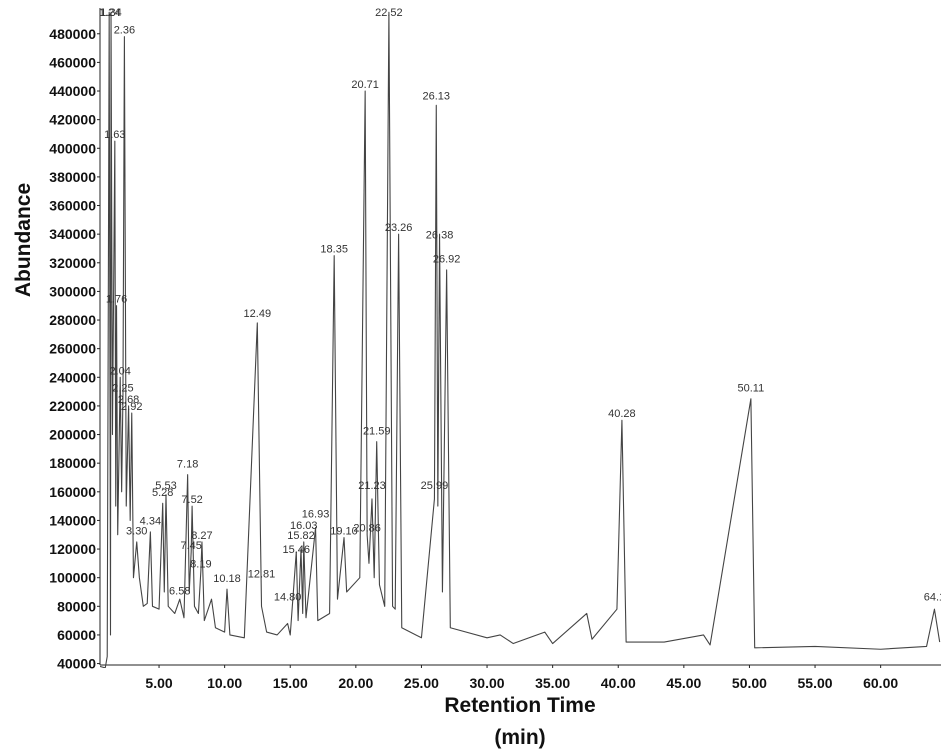 The image size is (941, 750). What do you see at coordinates (165, 486) in the screenshot?
I see `peak-label: 5.53` at bounding box center [165, 486].